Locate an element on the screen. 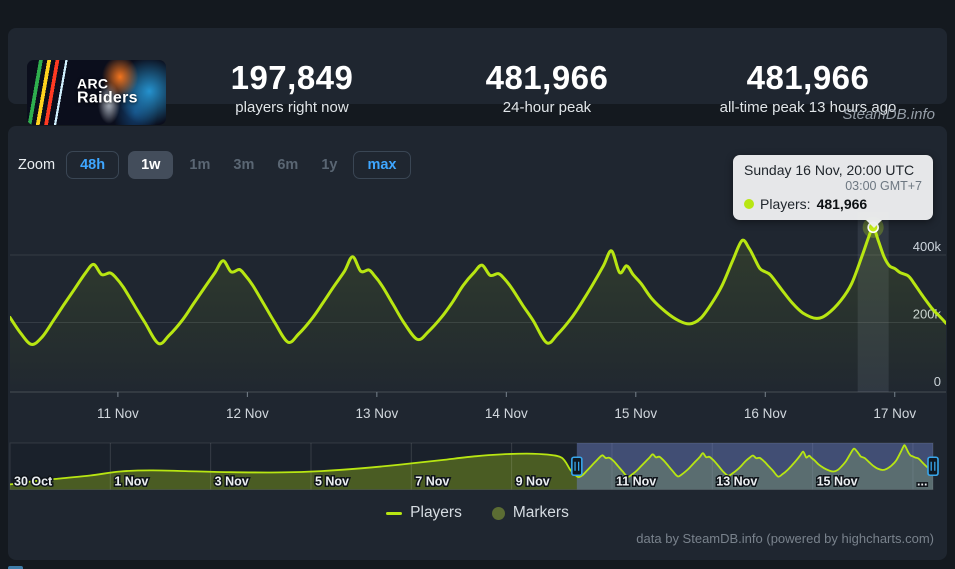 The height and width of the screenshot is (569, 955). tooltip-subtitle: 03:00 GMT+7 is located at coordinates (883, 186).